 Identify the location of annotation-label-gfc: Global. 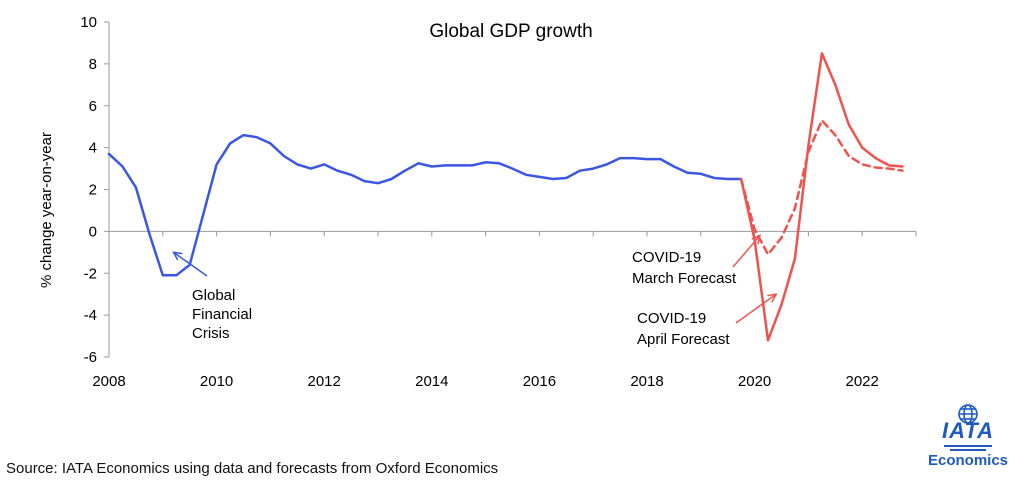
(213, 295).